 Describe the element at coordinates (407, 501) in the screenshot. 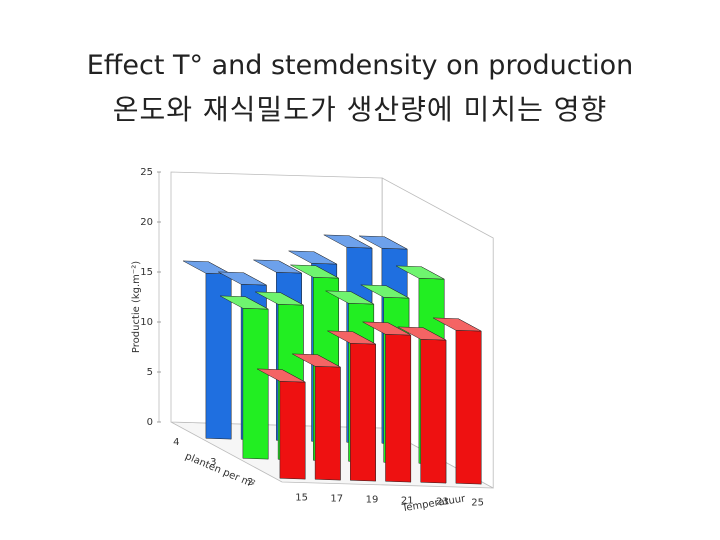

I see `x-tick-label: 21` at that location.